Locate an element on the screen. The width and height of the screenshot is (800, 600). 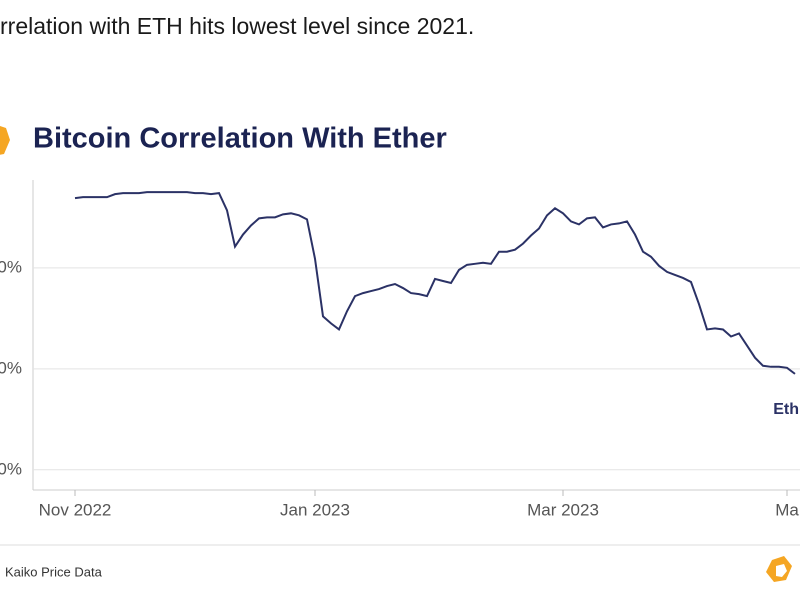
y-tick-label: 80% is located at coordinates (11, 367).